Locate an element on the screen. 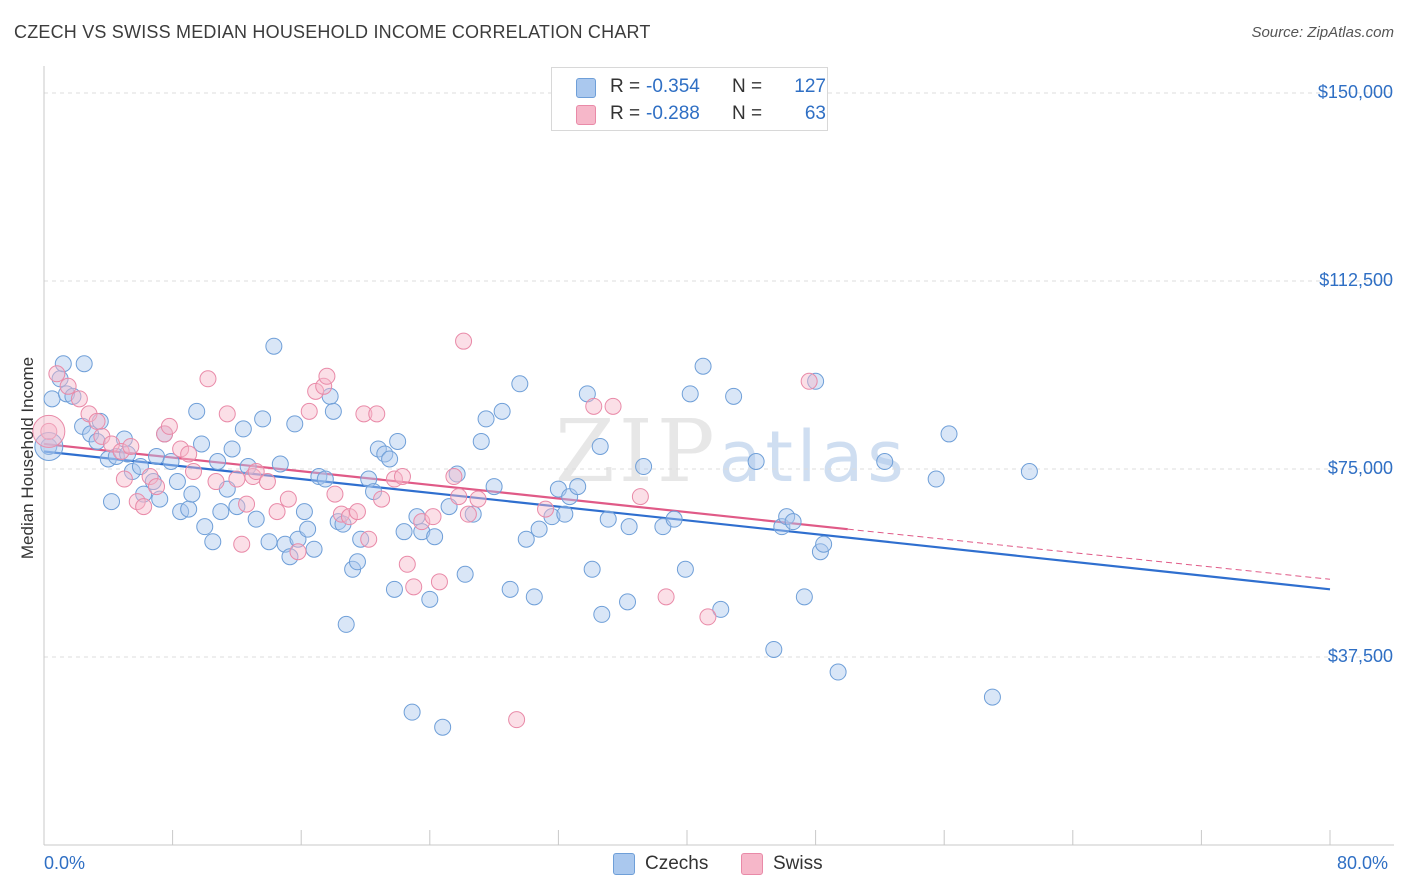 The height and width of the screenshot is (892, 1406). bottom-legend-label-swiss: Swiss is located at coordinates (798, 863).